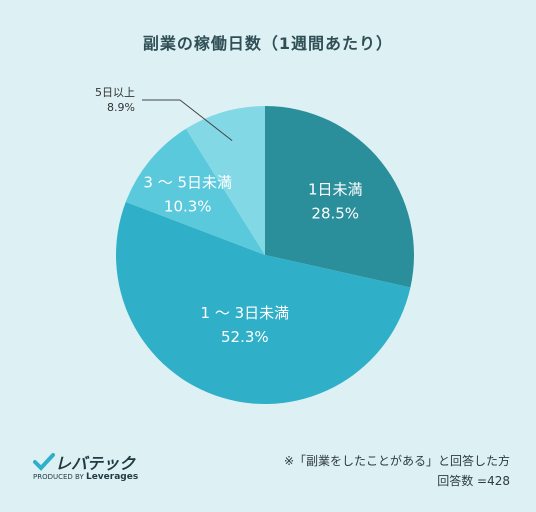 This screenshot has height=512, width=536. Describe the element at coordinates (44, 462) in the screenshot. I see `checkmark-icon` at that location.